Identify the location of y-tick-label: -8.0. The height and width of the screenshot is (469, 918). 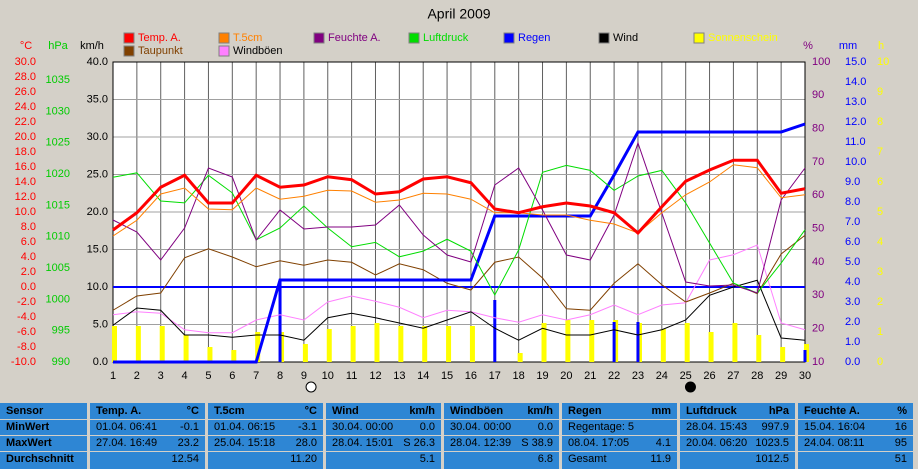
(26, 347).